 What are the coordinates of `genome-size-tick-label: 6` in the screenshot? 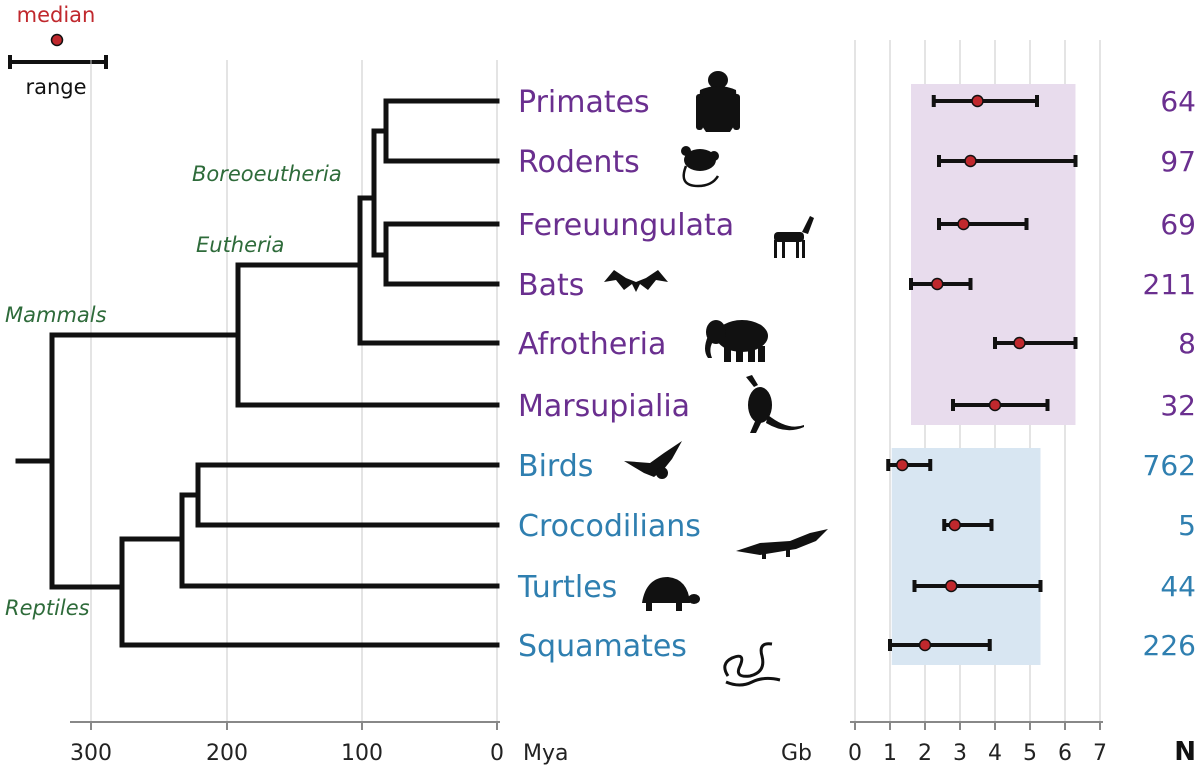 It's located at (1065, 753).